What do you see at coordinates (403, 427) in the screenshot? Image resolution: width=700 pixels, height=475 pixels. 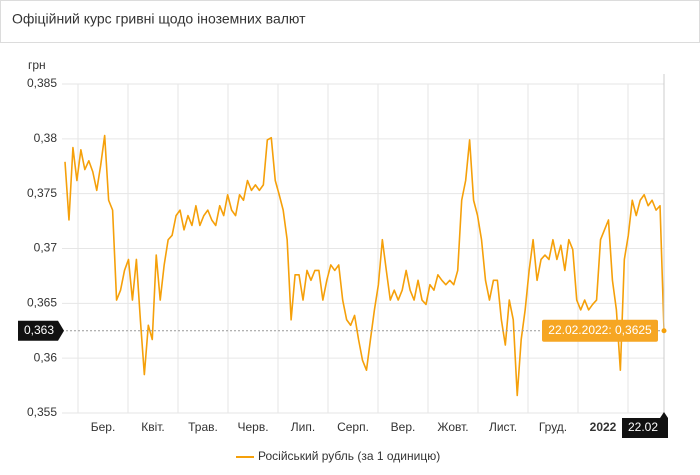 I see `x-tick-label: Вер.` at bounding box center [403, 427].